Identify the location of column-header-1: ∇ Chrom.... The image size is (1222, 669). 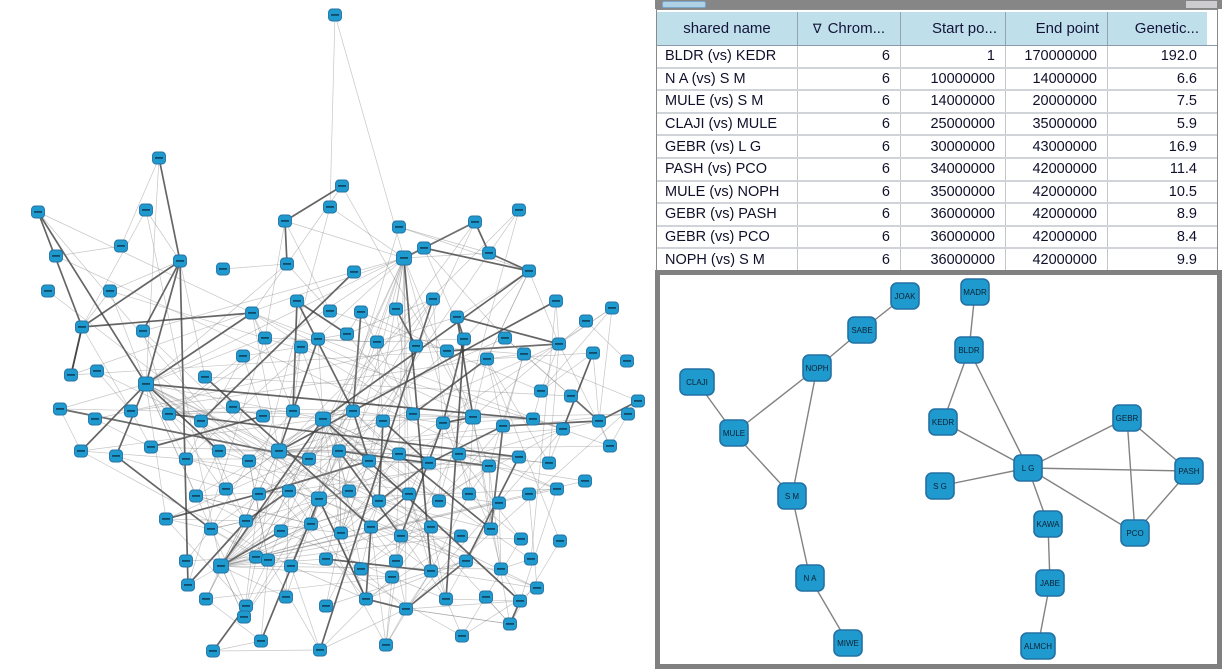
(848, 28).